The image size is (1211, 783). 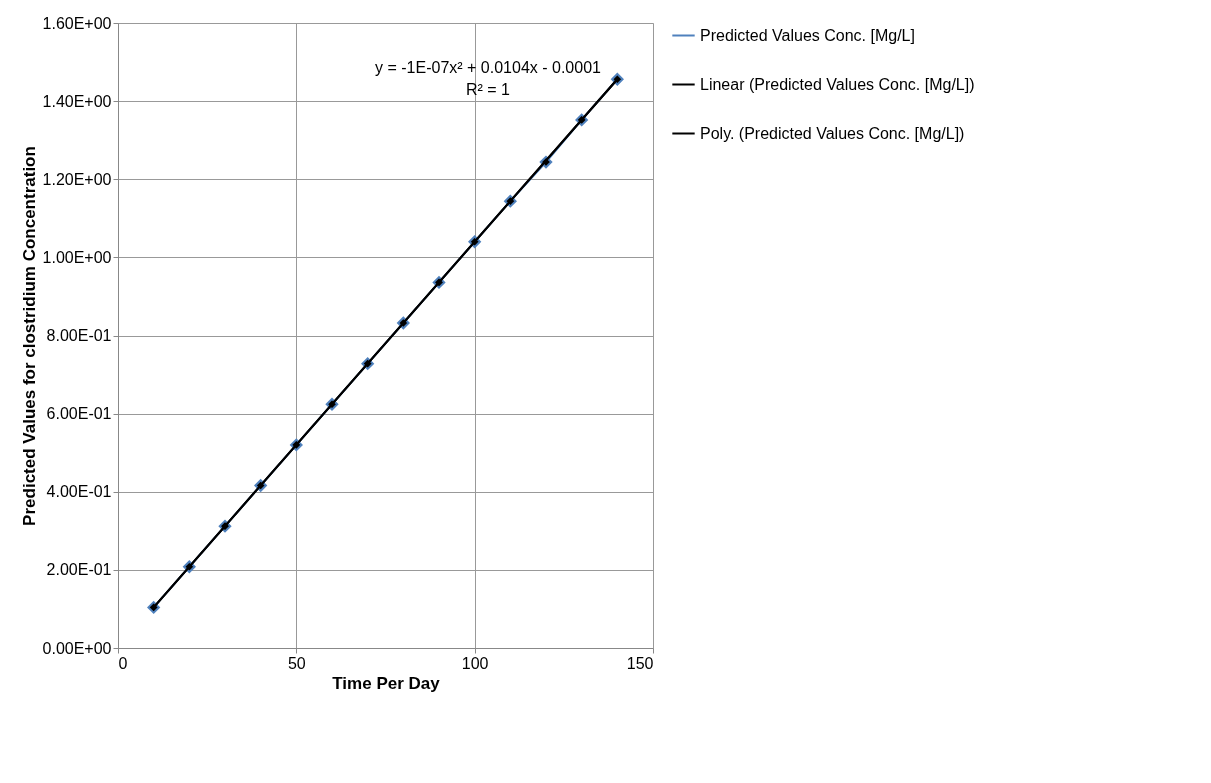 I want to click on annotation: R² = 1, so click(x=488, y=89).